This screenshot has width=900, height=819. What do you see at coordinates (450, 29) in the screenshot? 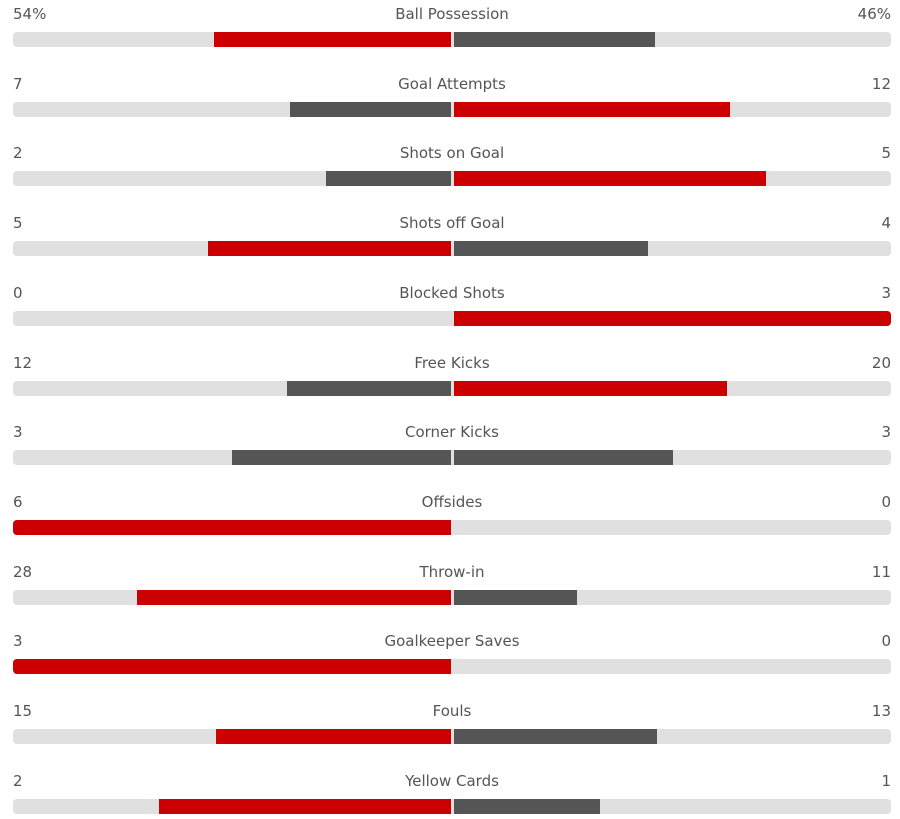
I see `stat-row: 54% Ball Possession 46%` at bounding box center [450, 29].